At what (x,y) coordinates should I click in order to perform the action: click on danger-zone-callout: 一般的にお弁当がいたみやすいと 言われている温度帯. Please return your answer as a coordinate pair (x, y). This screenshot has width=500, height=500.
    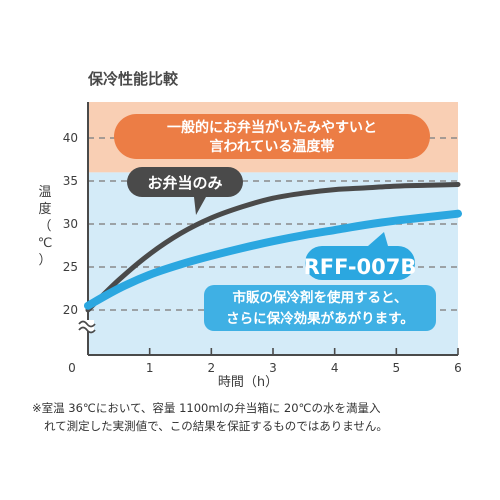
    Looking at the image, I should click on (272, 136).